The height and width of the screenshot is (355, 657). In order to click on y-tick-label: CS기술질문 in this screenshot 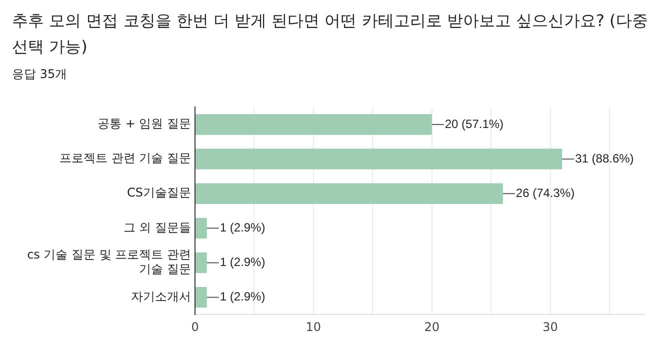, I will do `click(159, 193)`.